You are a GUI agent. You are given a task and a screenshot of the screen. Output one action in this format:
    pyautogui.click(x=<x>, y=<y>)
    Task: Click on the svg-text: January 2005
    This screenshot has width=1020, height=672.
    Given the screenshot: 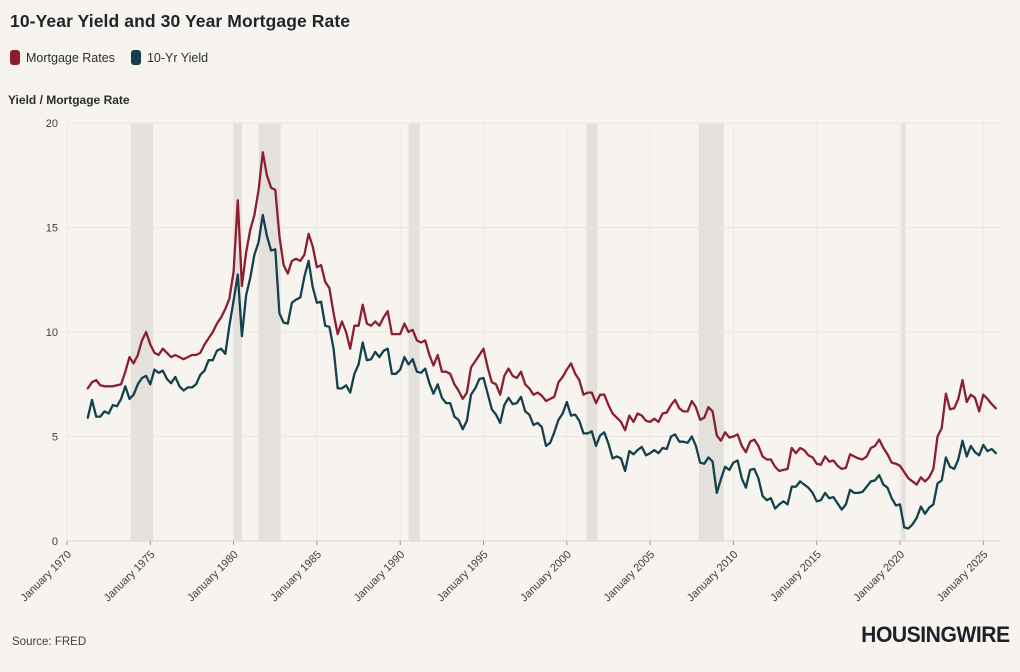 What is the action you would take?
    pyautogui.click(x=630, y=577)
    